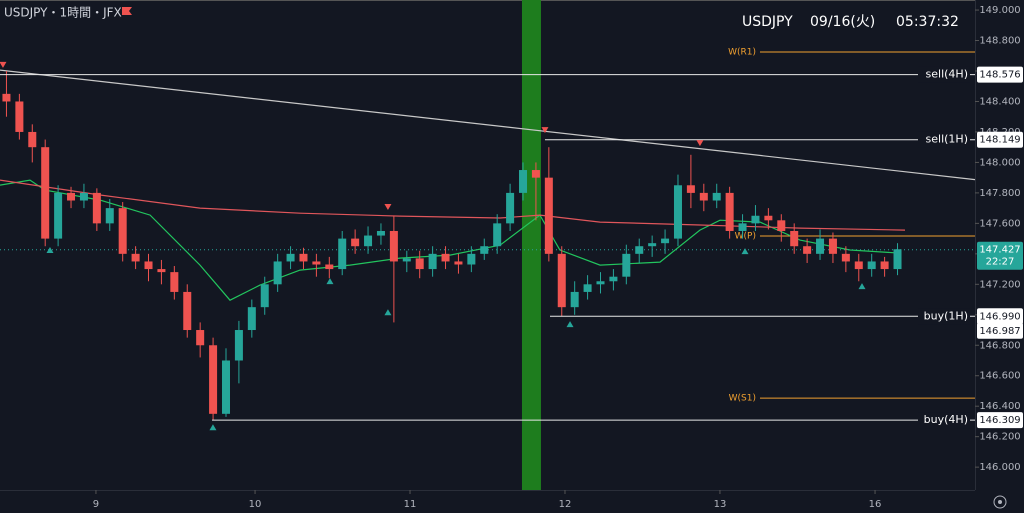 This screenshot has height=513, width=1024. I want to click on y-tick-label: 146.000, so click(999, 467).